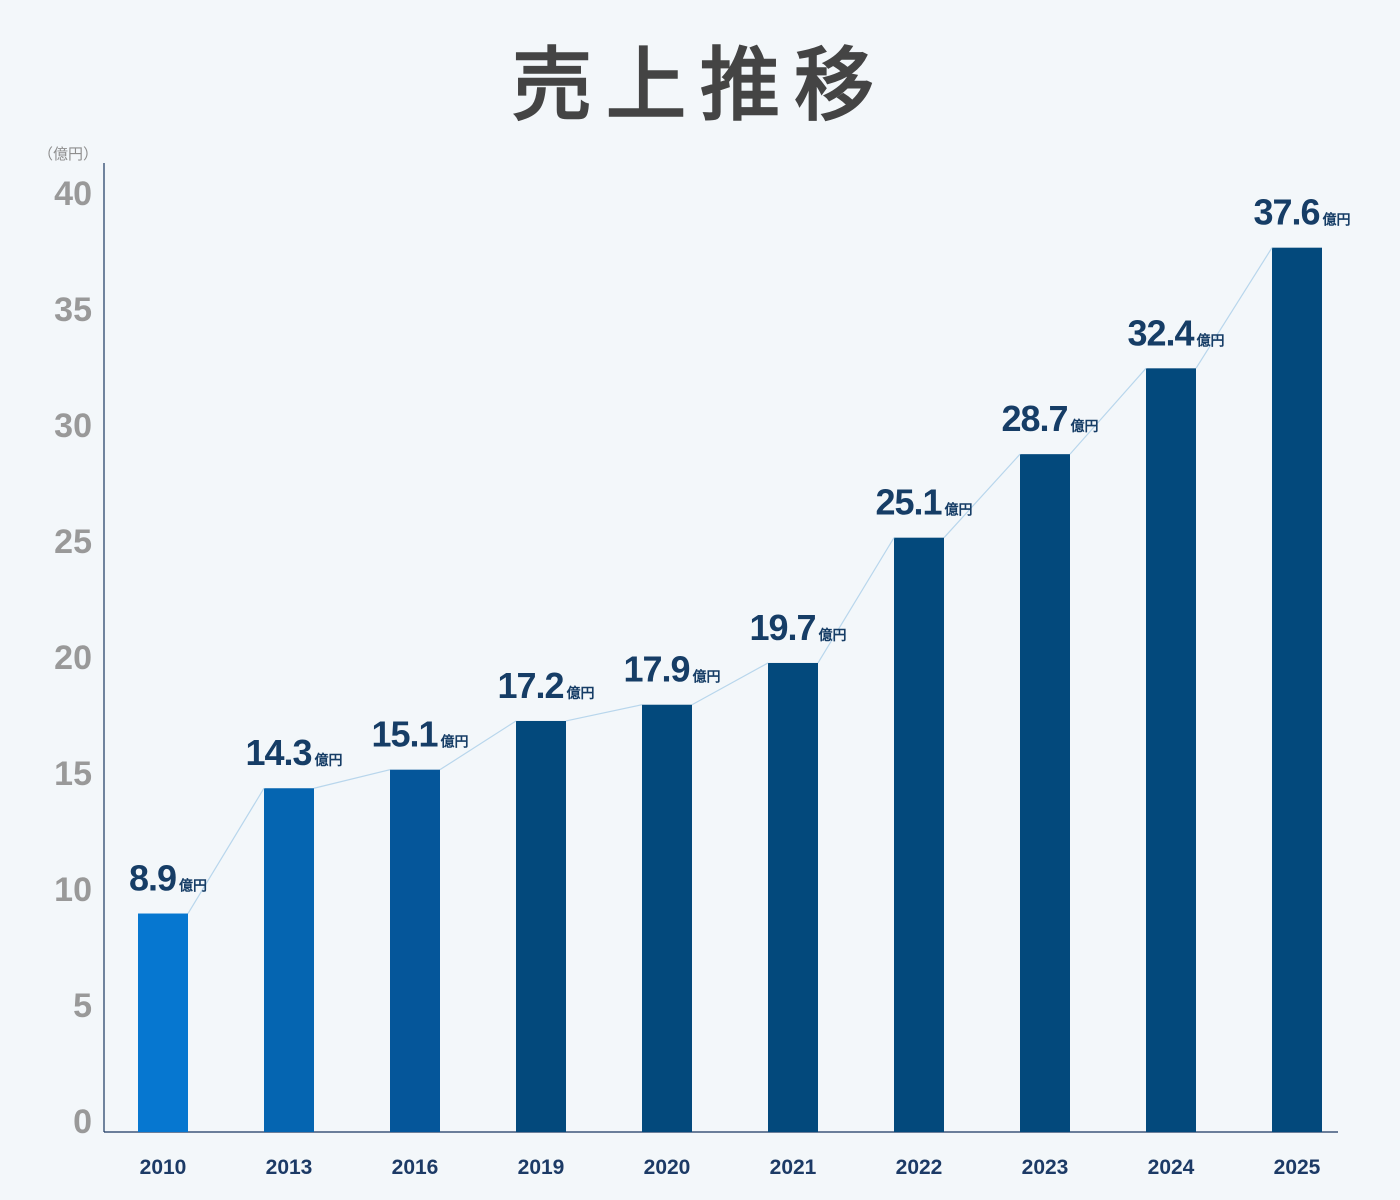 The width and height of the screenshot is (1400, 1200). What do you see at coordinates (1171, 1167) in the screenshot?
I see `x-tick-label: 2024` at bounding box center [1171, 1167].